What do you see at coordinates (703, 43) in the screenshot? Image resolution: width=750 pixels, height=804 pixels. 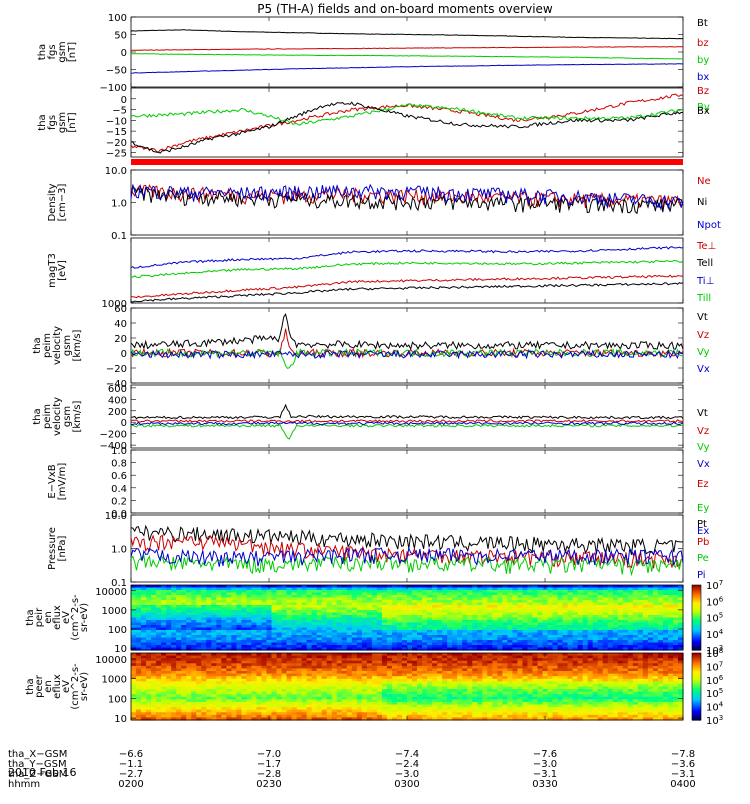 I see `panel-1-legend-bz: bz` at bounding box center [703, 43].